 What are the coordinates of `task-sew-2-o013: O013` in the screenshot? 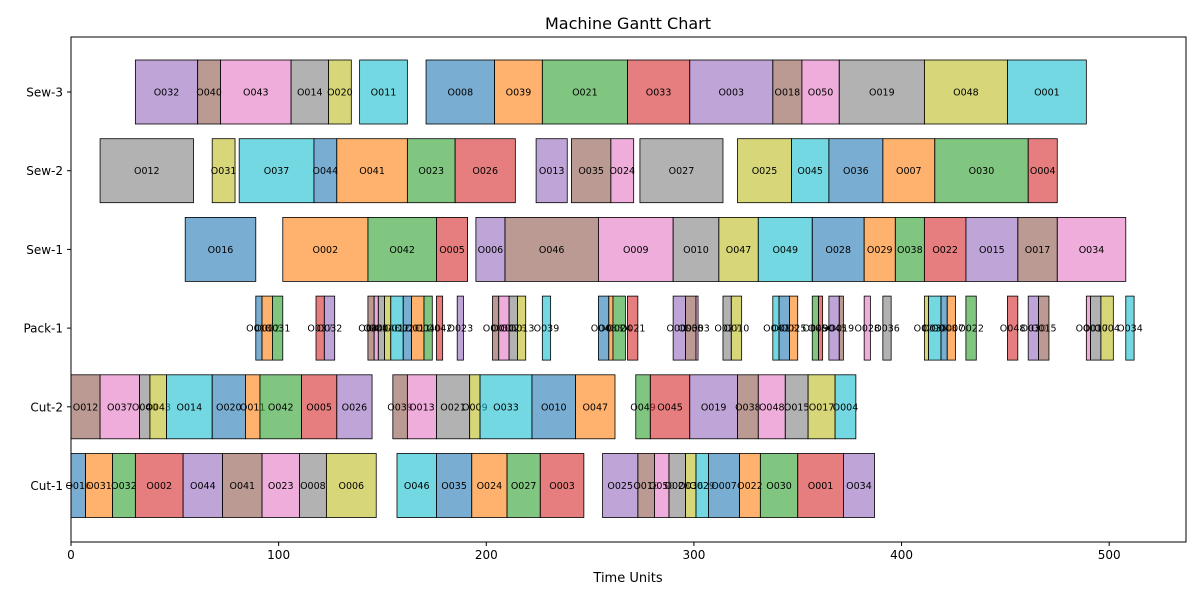 It's located at (551, 171).